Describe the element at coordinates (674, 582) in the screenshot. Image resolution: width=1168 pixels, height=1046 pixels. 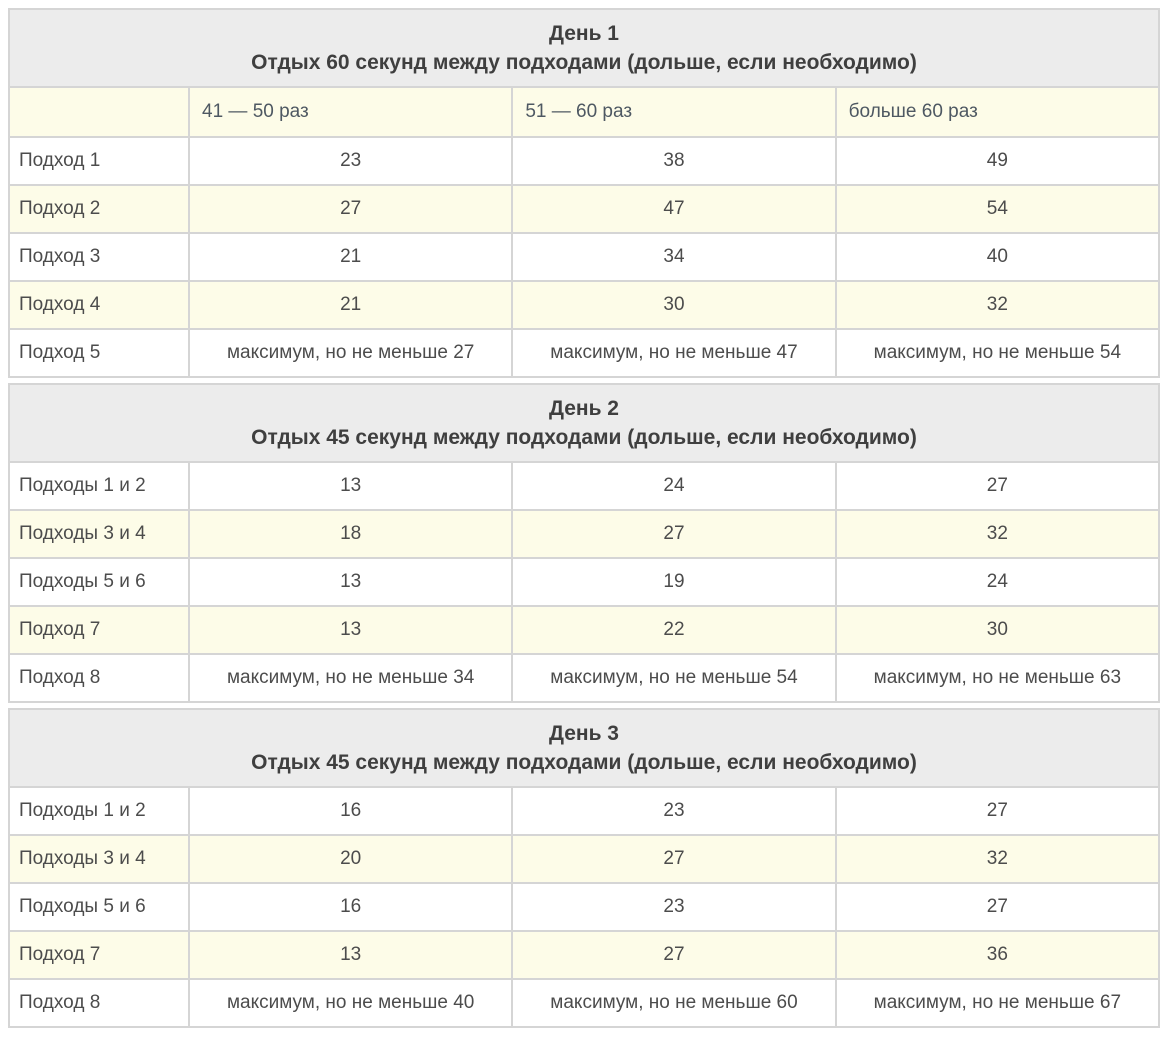
I see `value-cell: 19` at that location.